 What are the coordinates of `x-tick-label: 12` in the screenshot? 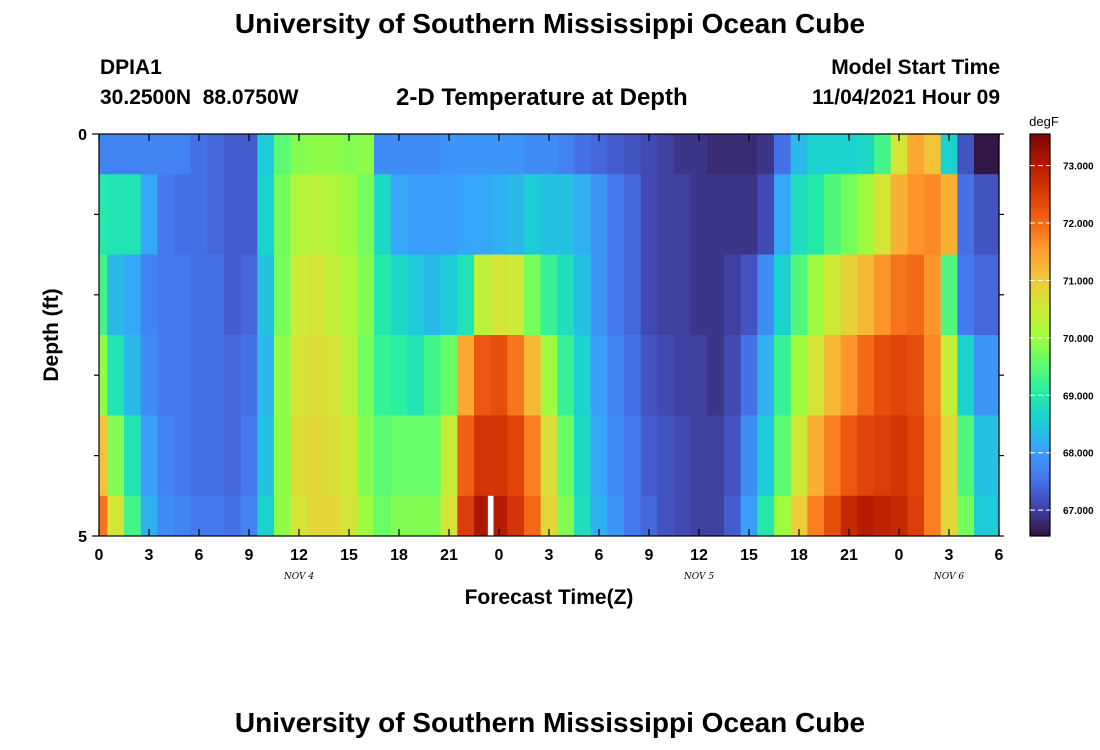 It's located at (699, 555).